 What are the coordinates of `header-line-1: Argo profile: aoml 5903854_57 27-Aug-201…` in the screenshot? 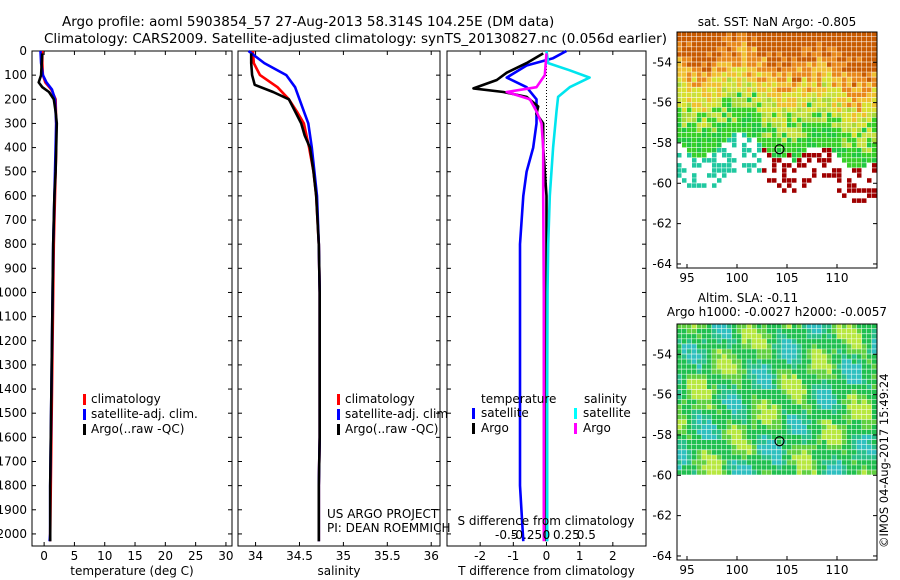 It's located at (308, 22).